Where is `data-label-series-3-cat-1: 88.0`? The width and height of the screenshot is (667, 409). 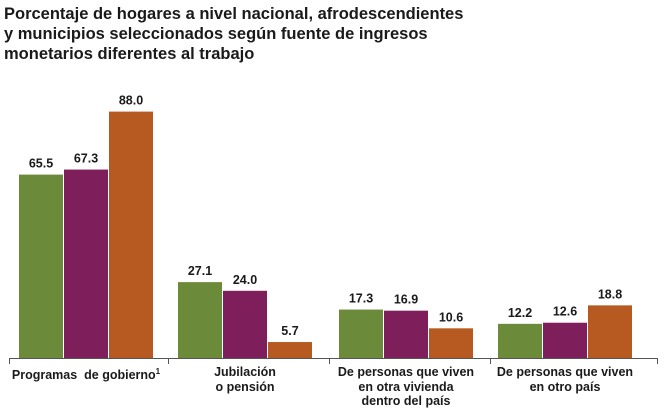 data-label-series-3-cat-1: 88.0 is located at coordinates (131, 101).